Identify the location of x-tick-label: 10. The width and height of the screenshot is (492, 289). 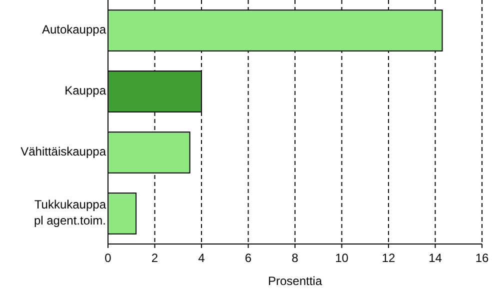
(342, 258).